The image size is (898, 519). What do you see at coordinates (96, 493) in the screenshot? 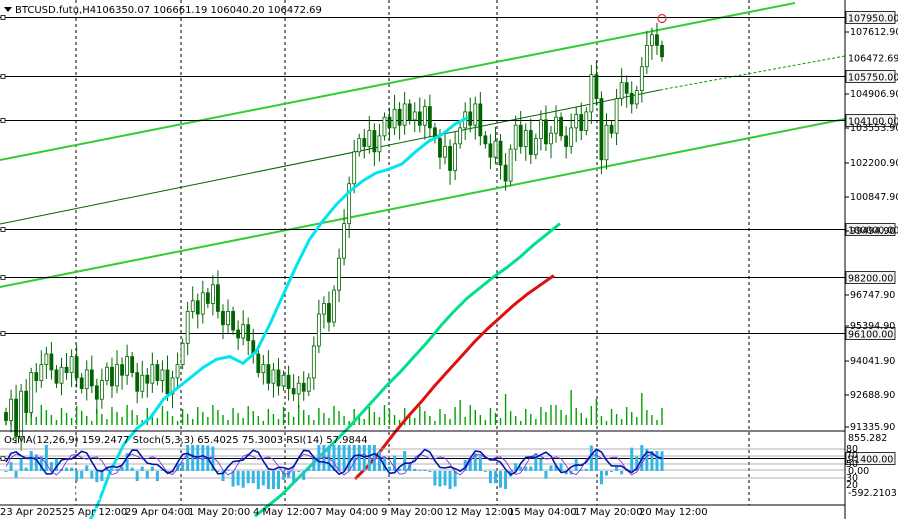
I see `logo-brand: instaforex` at bounding box center [96, 493].